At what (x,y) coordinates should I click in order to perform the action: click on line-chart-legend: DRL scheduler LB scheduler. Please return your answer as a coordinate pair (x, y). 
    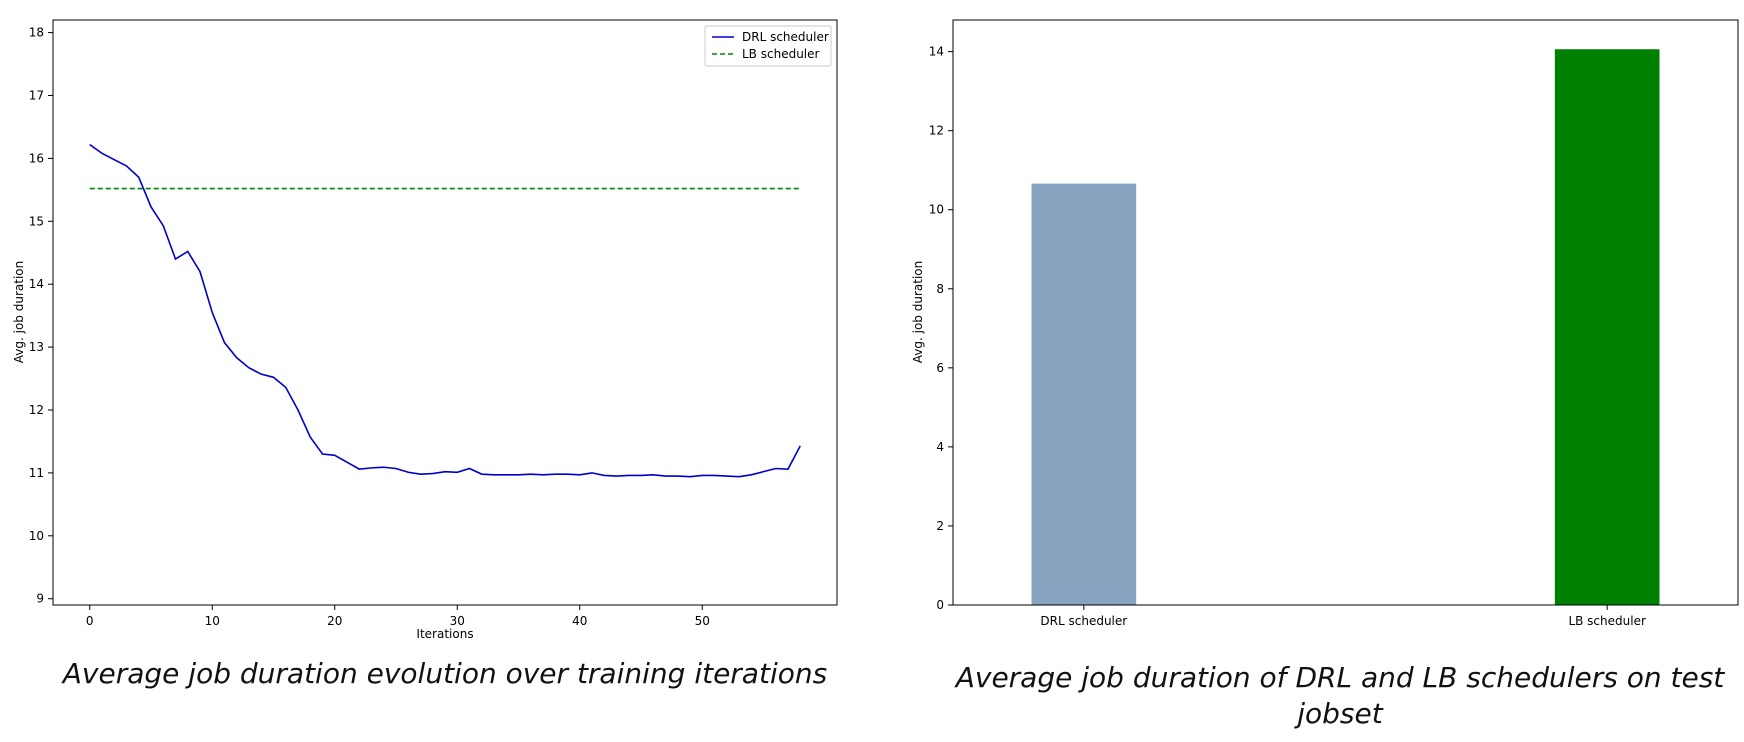
    Looking at the image, I should click on (768, 46).